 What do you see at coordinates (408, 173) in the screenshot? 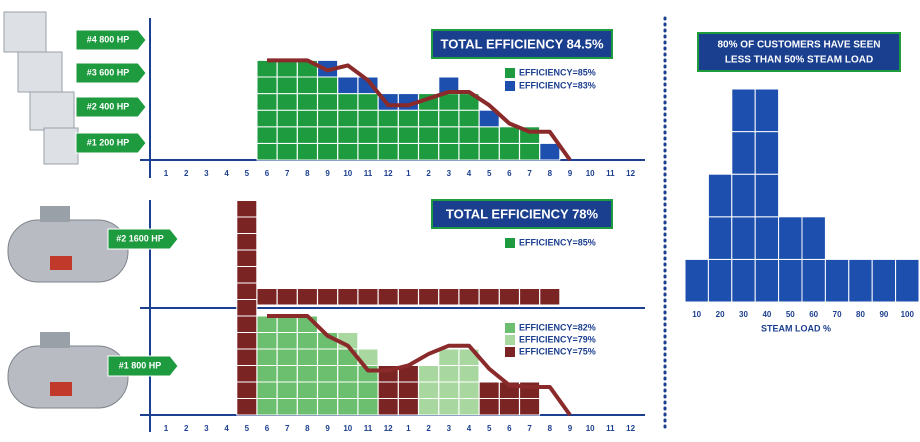
I see `x-tick-label: 1` at bounding box center [408, 173].